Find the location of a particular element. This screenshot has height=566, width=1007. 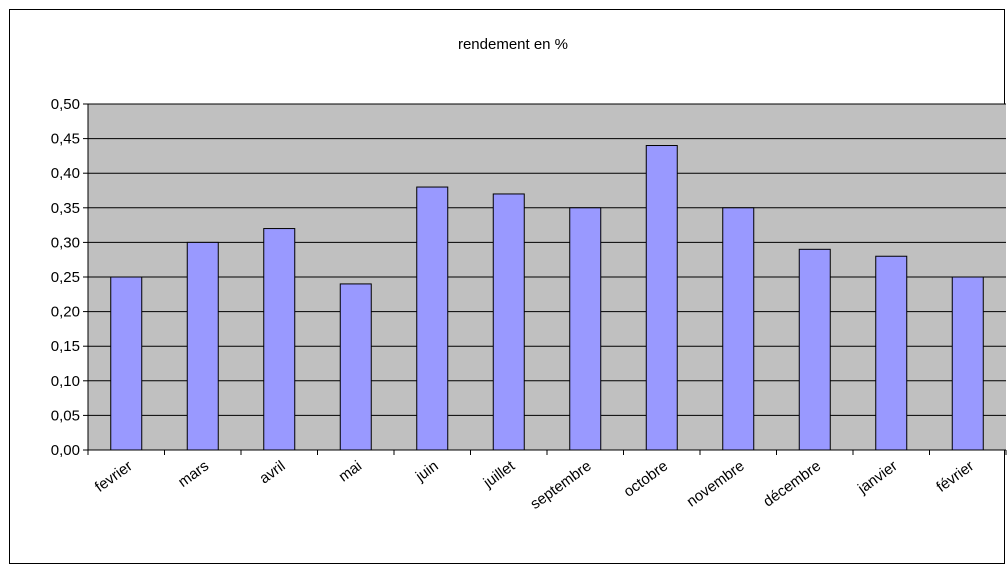

y-tick-label: 0,20 is located at coordinates (65, 312).